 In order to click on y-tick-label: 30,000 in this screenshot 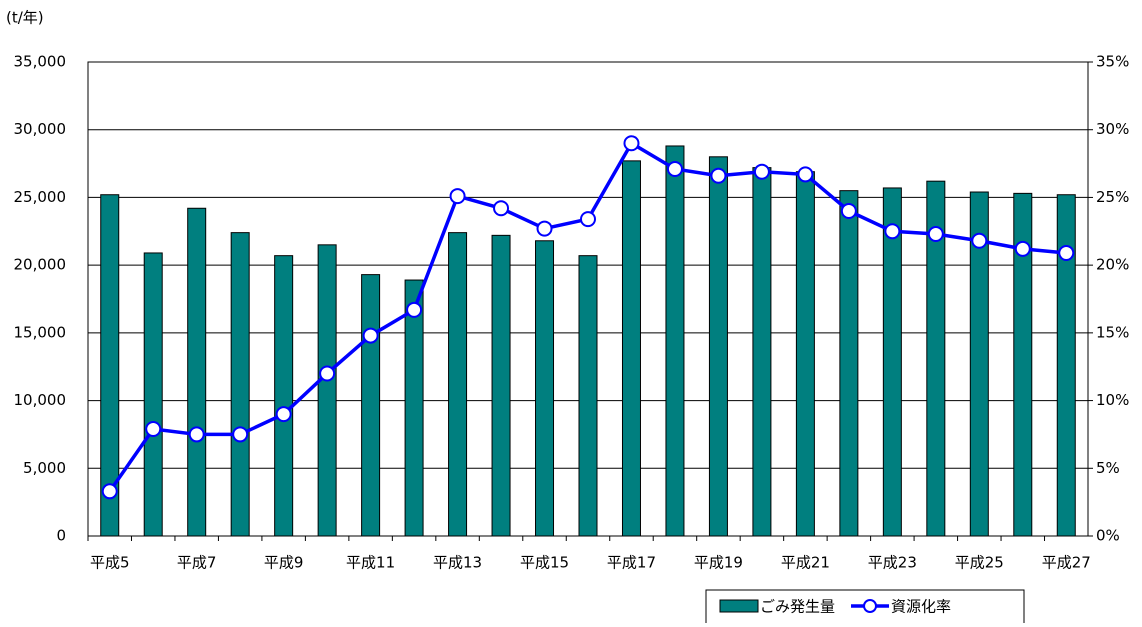, I will do `click(40, 129)`.